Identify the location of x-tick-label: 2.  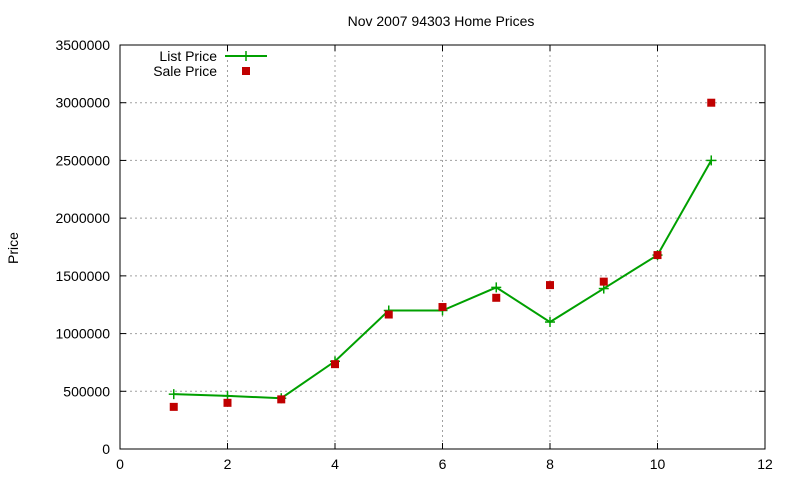
(228, 464).